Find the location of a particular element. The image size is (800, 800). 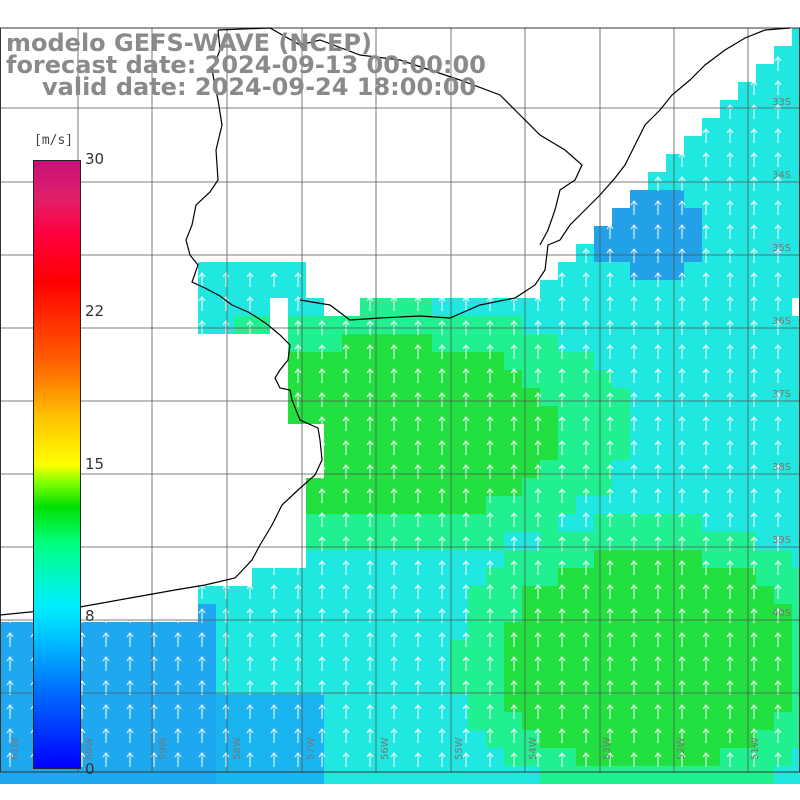

colorbar-tick-30: 30 is located at coordinates (95, 159).